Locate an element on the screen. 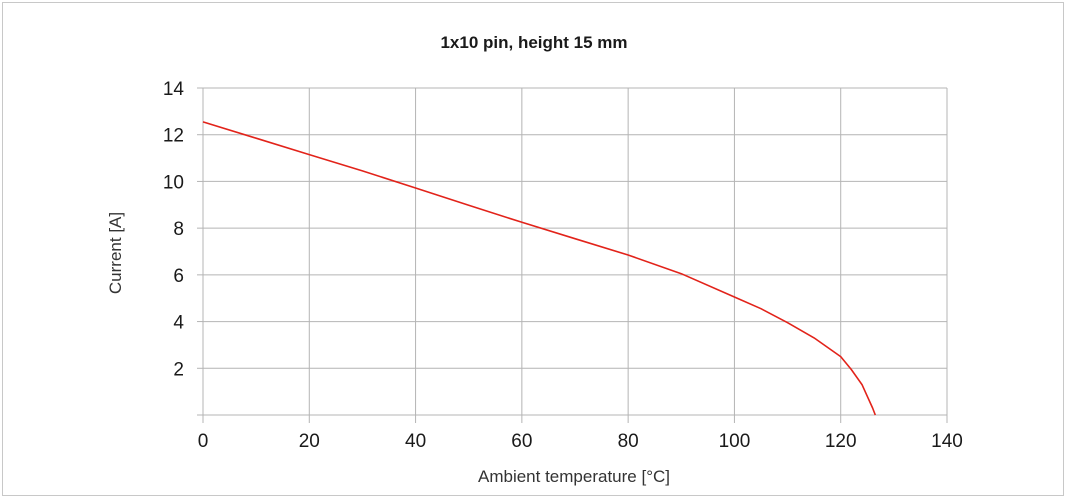  y-tick-label: 12 is located at coordinates (173, 136).